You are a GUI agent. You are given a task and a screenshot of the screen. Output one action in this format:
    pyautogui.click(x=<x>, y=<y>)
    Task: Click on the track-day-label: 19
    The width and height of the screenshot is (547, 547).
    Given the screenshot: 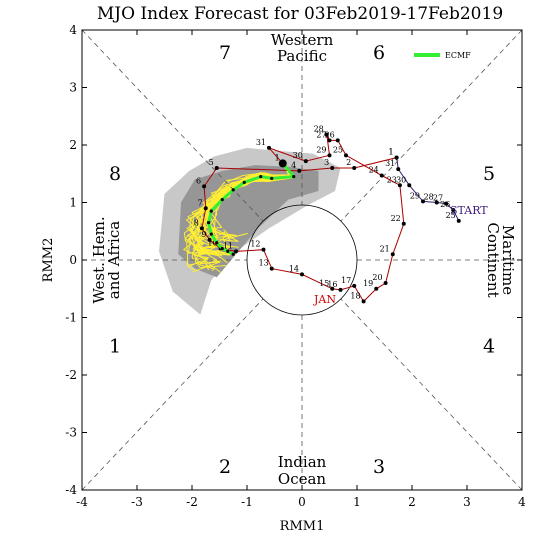 What is the action you would take?
    pyautogui.click(x=368, y=283)
    